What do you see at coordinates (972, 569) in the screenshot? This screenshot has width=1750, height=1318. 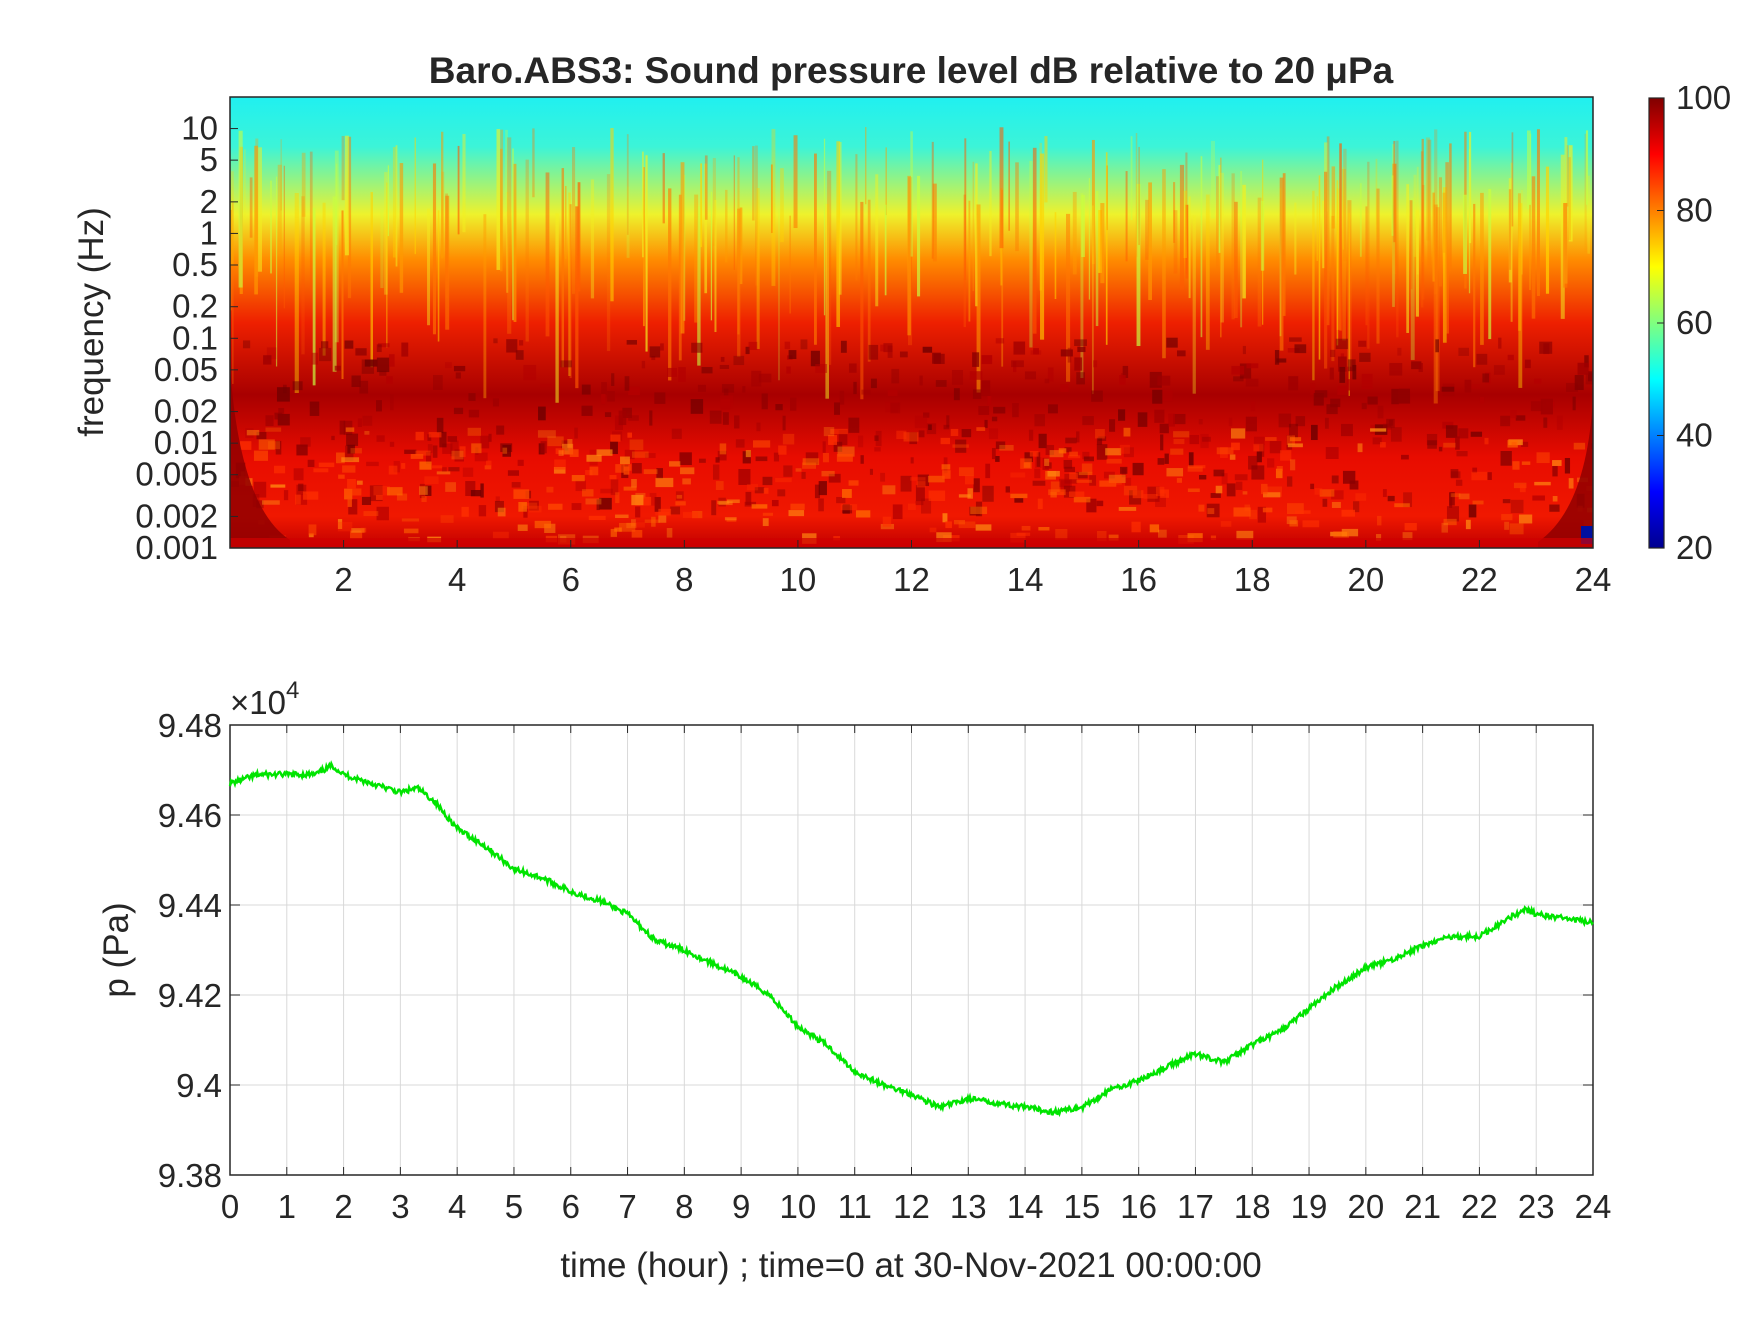 I see `spectrogram-x-ticks: 2 4 6 8 10 12 14 16 18 20 22 24` at bounding box center [972, 569].